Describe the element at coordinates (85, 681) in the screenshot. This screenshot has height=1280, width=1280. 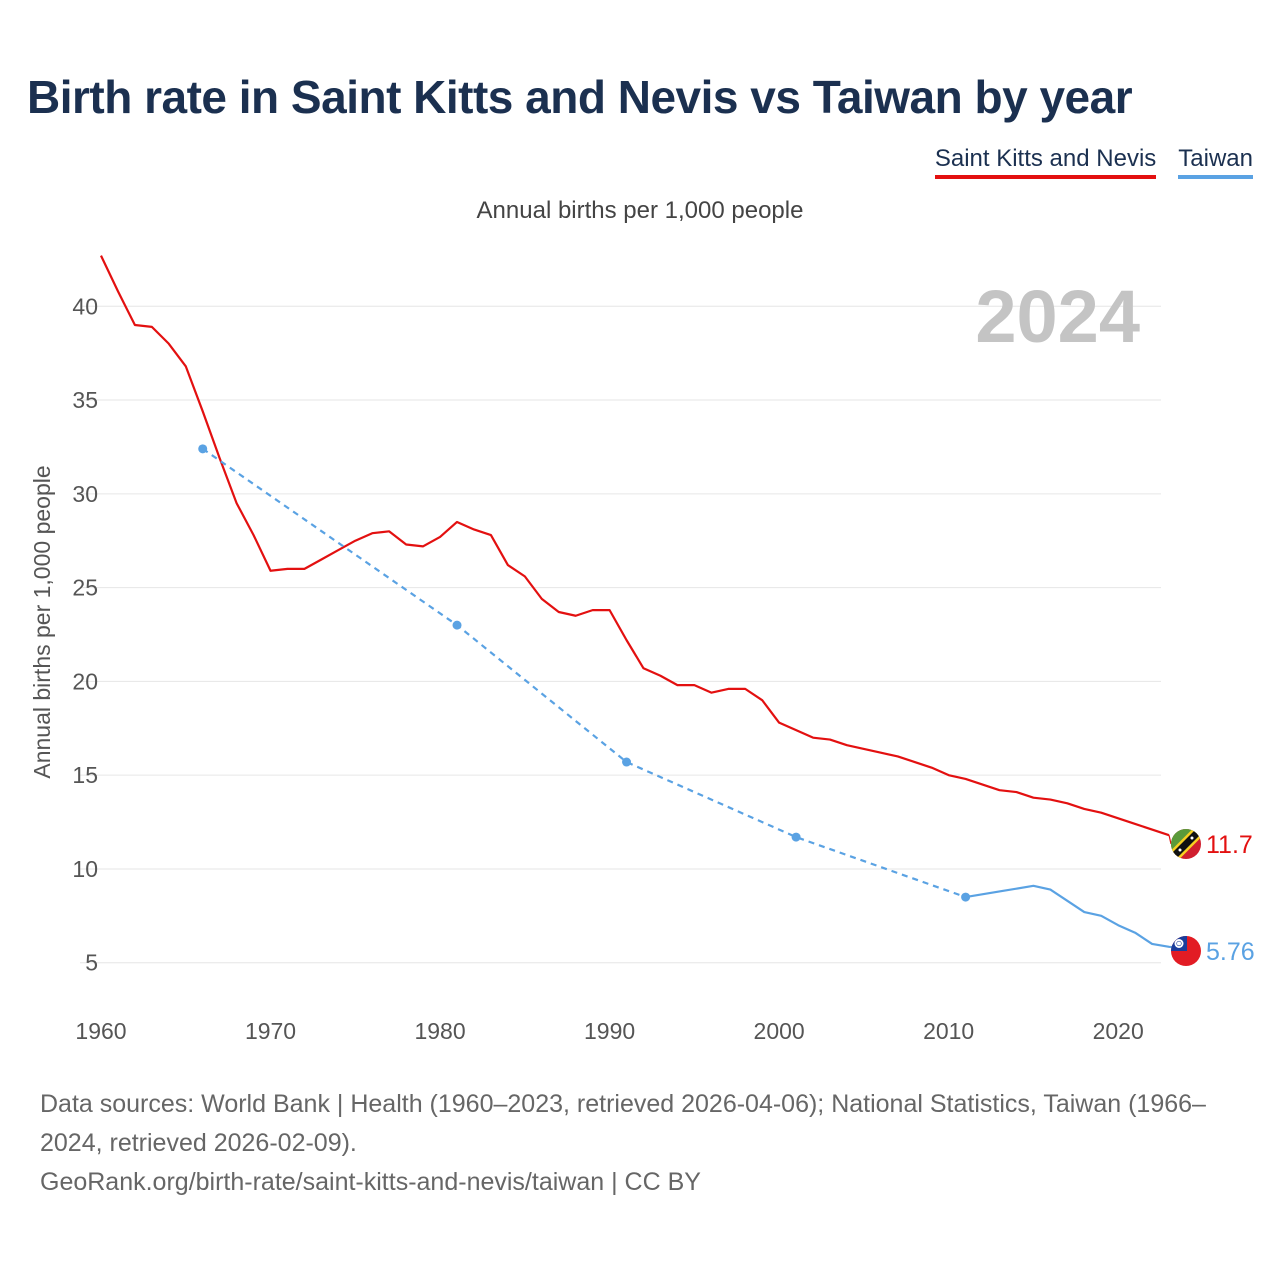
I see `y-tick-label-20: 20` at that location.